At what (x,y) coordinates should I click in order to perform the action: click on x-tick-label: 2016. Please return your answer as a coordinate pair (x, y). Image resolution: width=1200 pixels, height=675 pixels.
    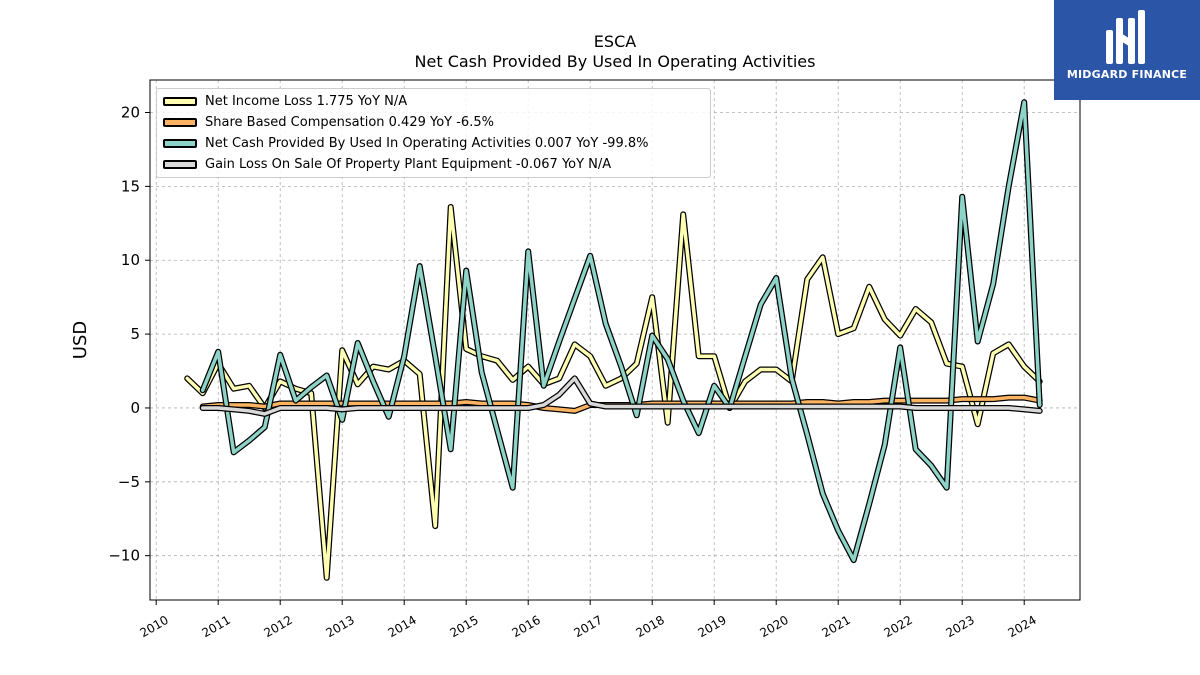
    Looking at the image, I should click on (525, 626).